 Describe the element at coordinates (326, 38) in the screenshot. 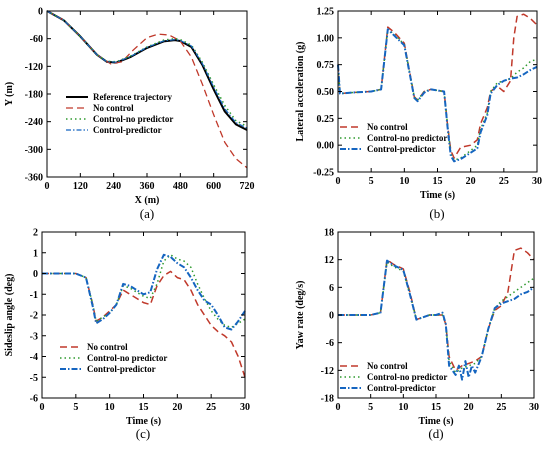

I see `y-tick-label: 1.00` at that location.